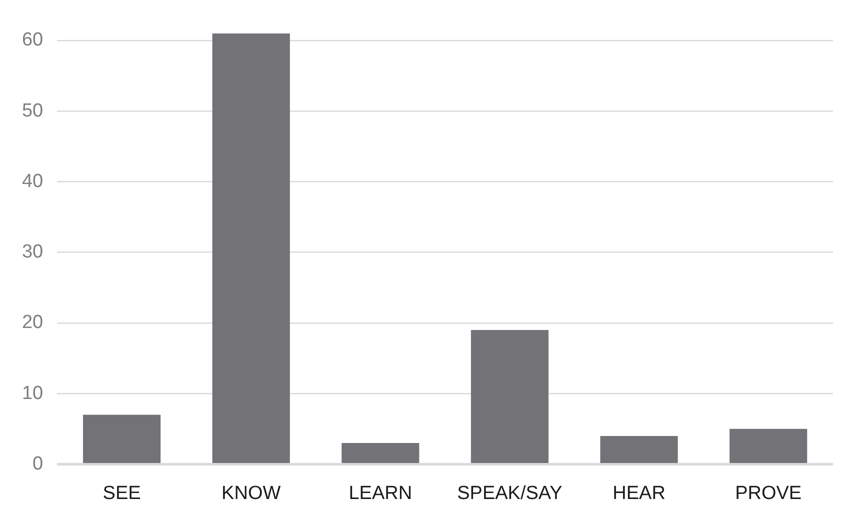 Image resolution: width=847 pixels, height=528 pixels. Describe the element at coordinates (33, 252) in the screenshot. I see `y-tick-label: 30` at that location.